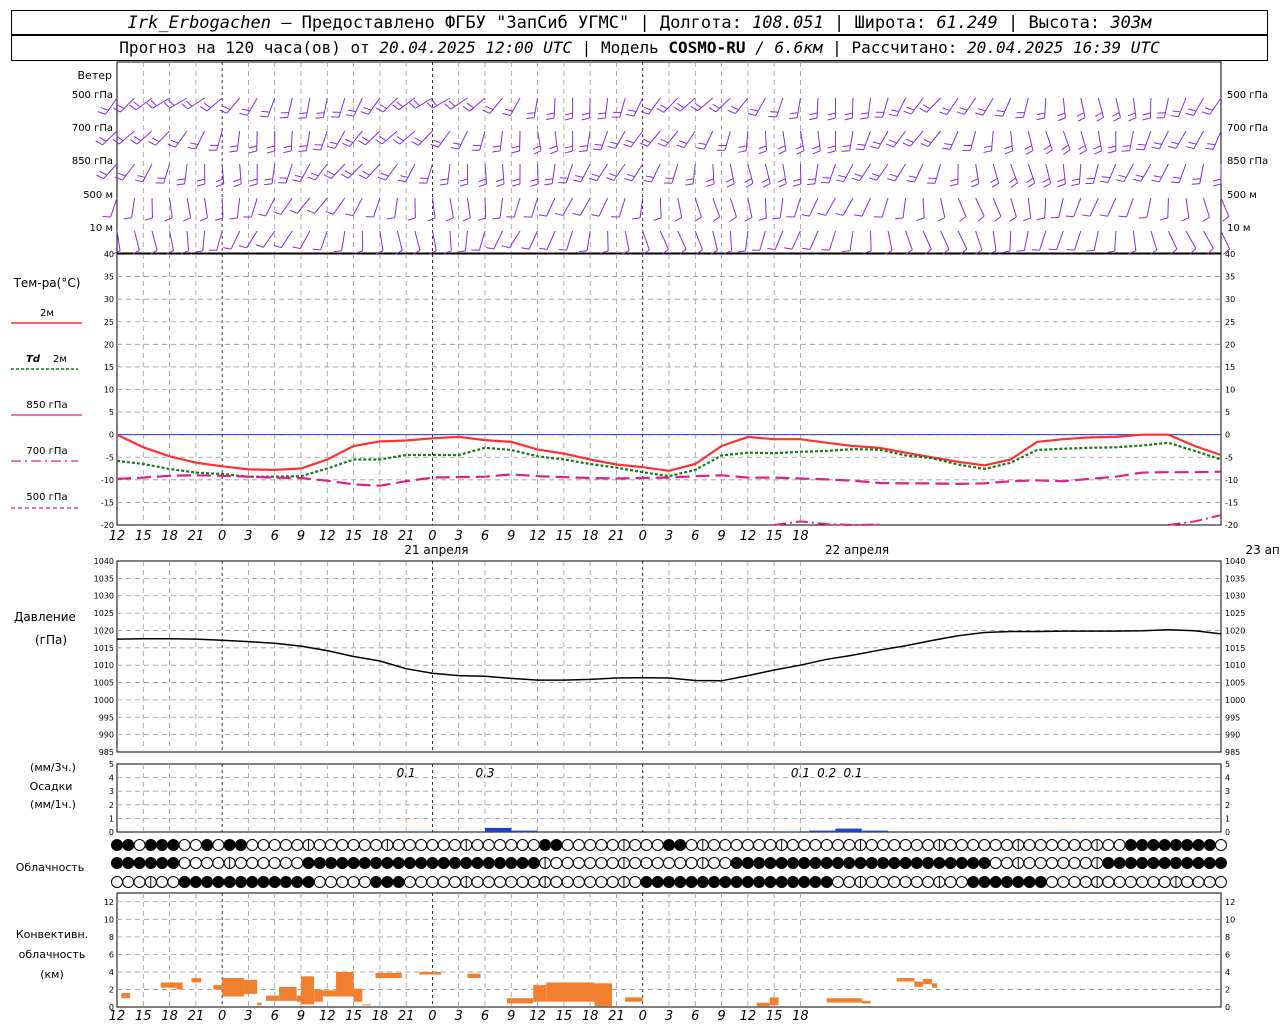 The width and height of the screenshot is (1280, 1024). I want to click on day-label: 21 апреля, so click(436, 550).